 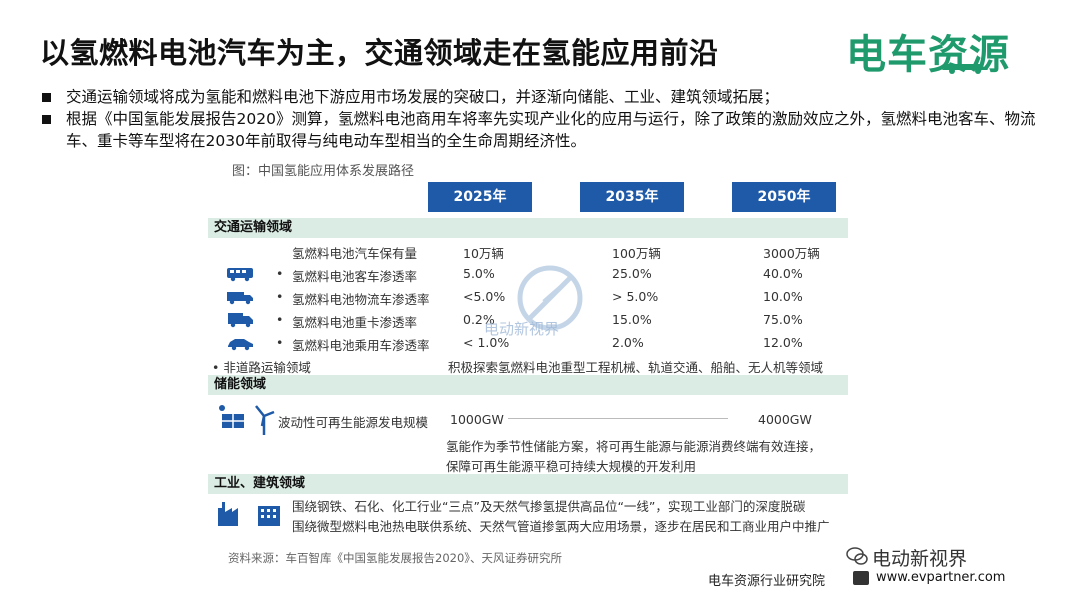 I want to click on value-2025: <5.0%, so click(x=484, y=296).